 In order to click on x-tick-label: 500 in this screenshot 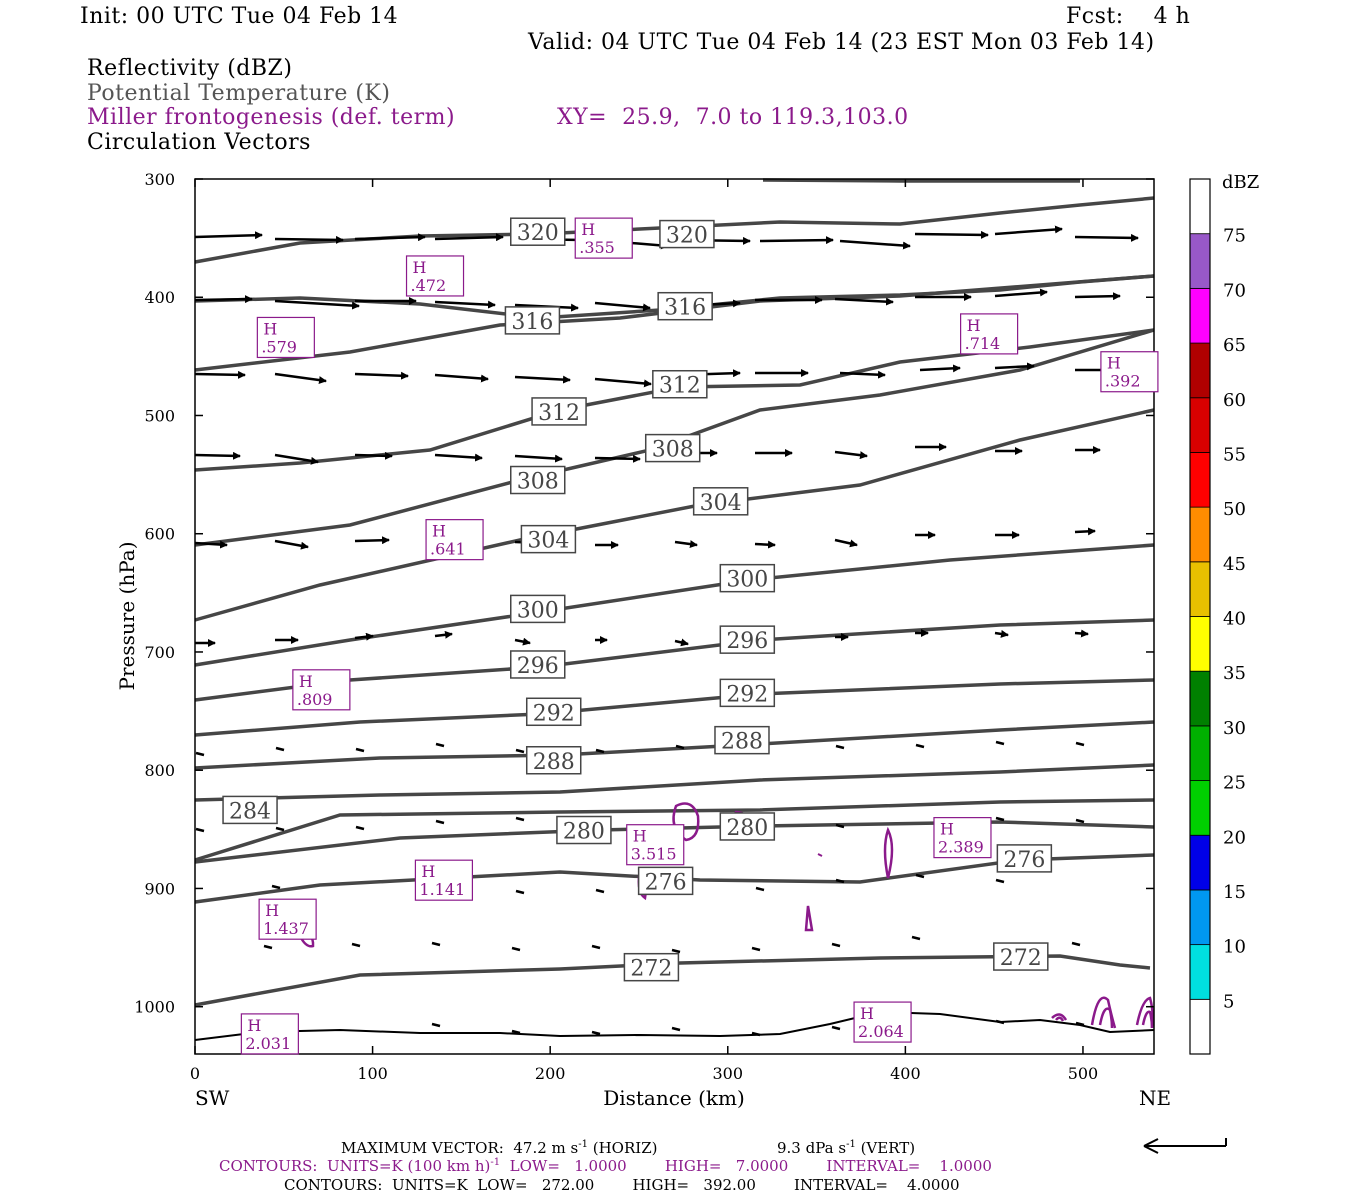, I will do `click(1083, 1073)`.